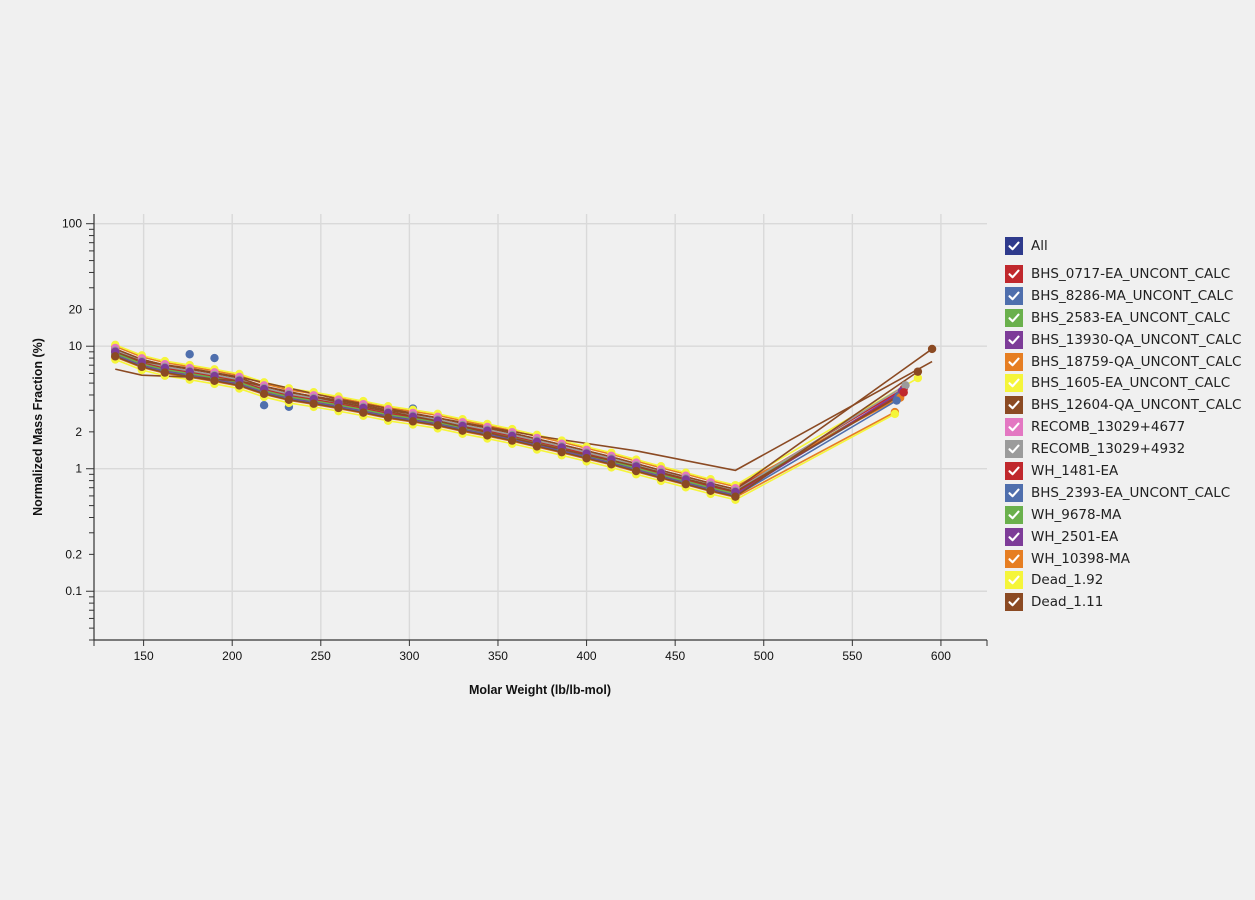 The width and height of the screenshot is (1255, 900). I want to click on legend-item: RECOMB_13029+4677, so click(1123, 427).